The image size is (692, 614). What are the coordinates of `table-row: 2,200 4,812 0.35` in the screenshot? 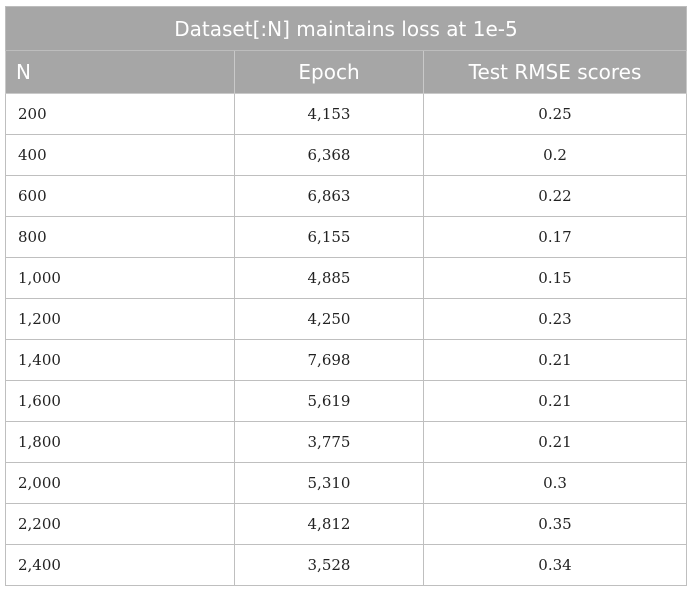 It's located at (346, 524).